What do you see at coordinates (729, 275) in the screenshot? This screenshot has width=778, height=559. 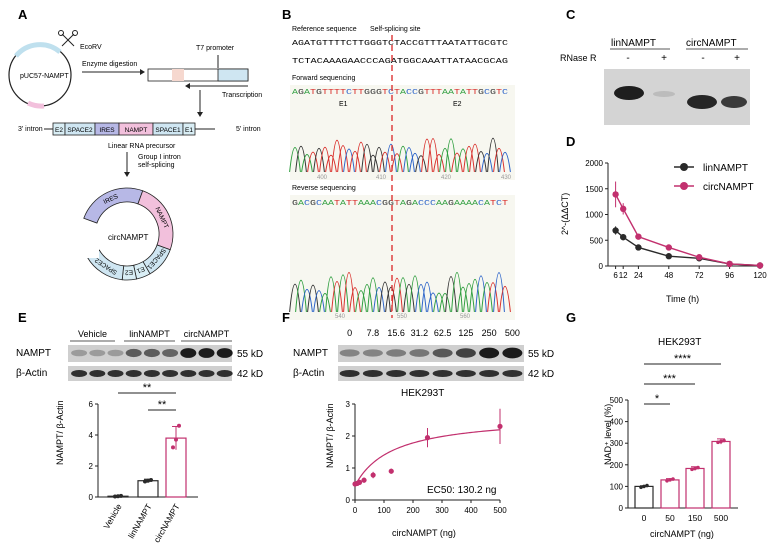 I see `d-xtick-label: 96` at bounding box center [729, 275].